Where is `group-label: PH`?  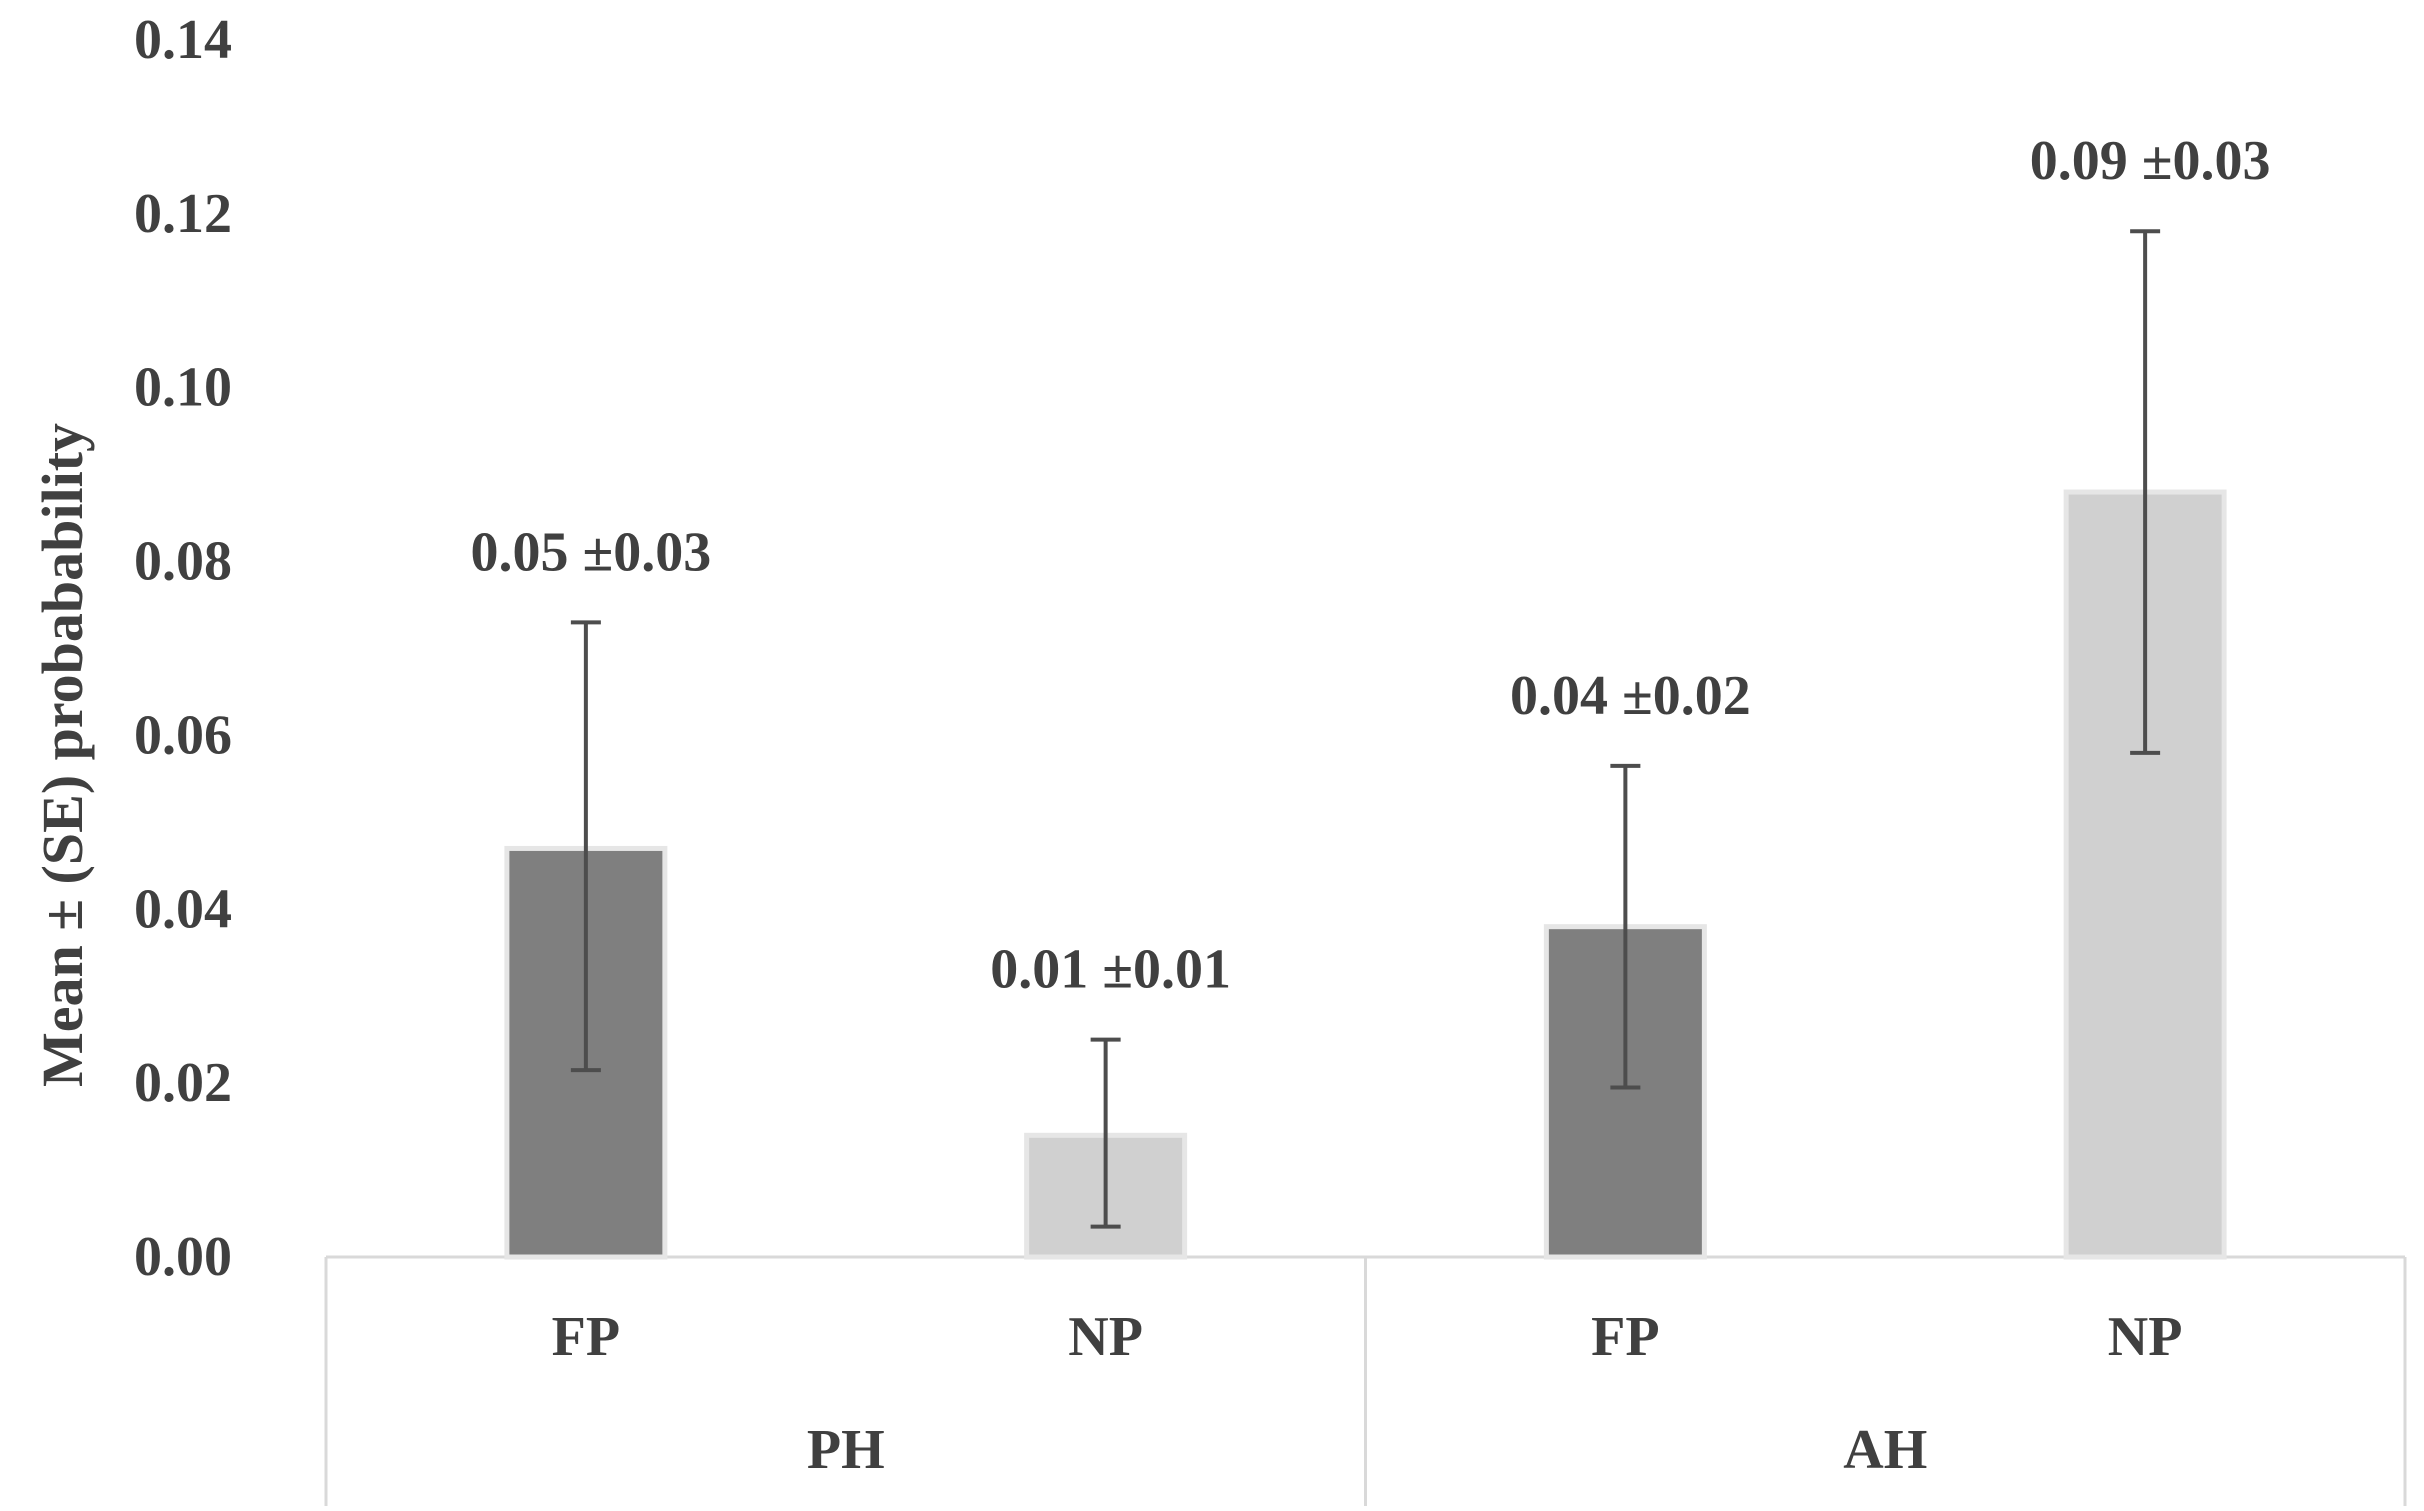
group-label: PH is located at coordinates (846, 1450).